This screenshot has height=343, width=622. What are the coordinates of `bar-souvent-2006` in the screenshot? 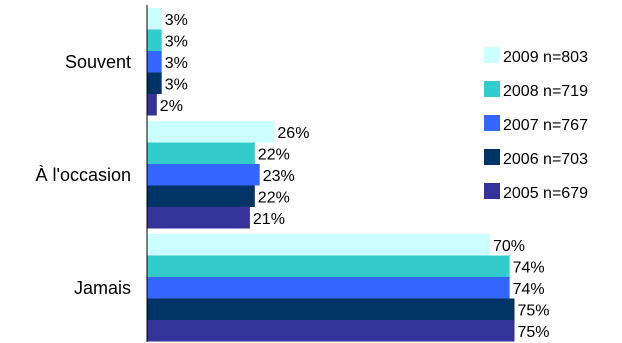 It's located at (154, 83).